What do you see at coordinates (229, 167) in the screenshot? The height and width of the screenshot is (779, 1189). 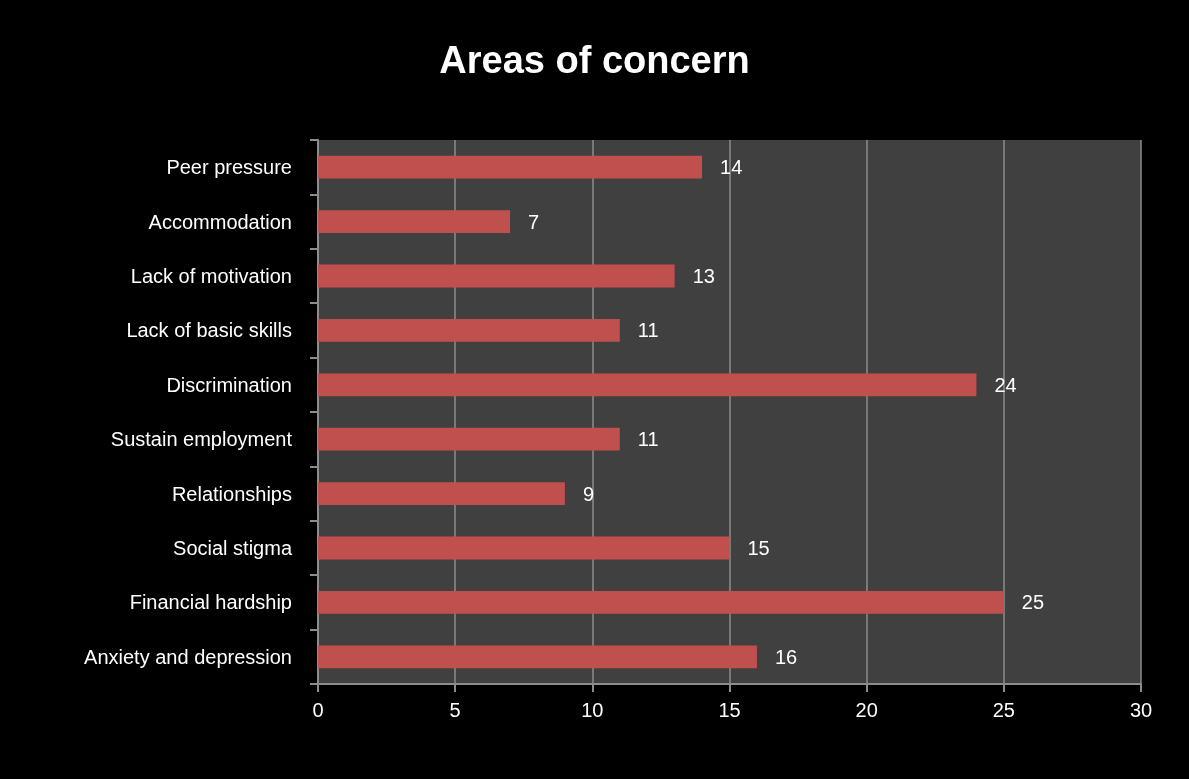 I see `y-tick-label: Peer pressure` at bounding box center [229, 167].